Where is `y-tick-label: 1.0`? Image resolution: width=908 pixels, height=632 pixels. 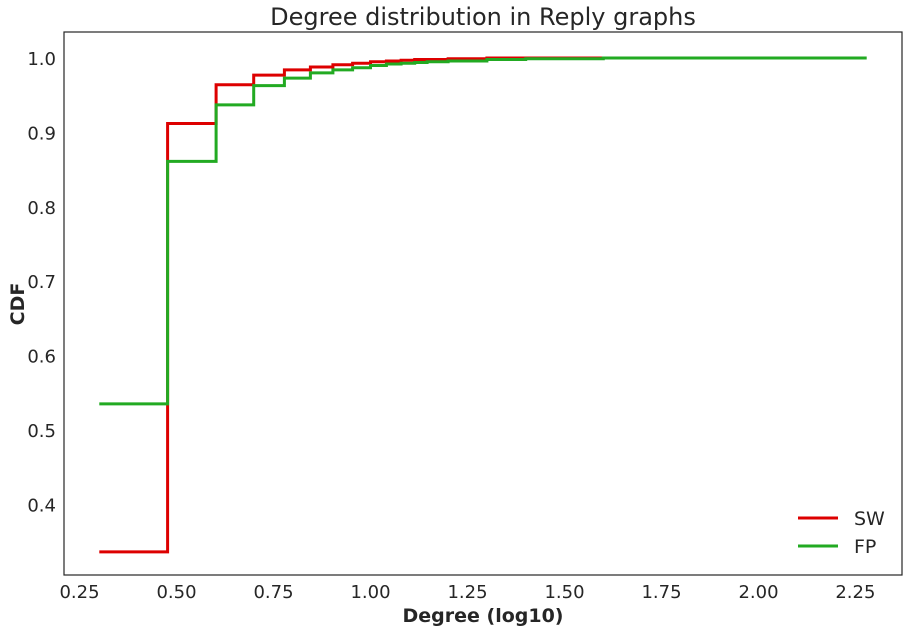
y-tick-label: 1.0 is located at coordinates (41, 59).